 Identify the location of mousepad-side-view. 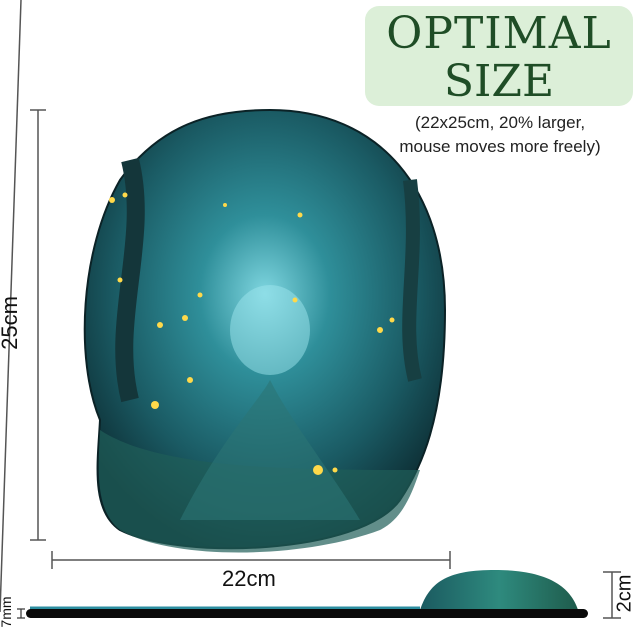
(307, 594).